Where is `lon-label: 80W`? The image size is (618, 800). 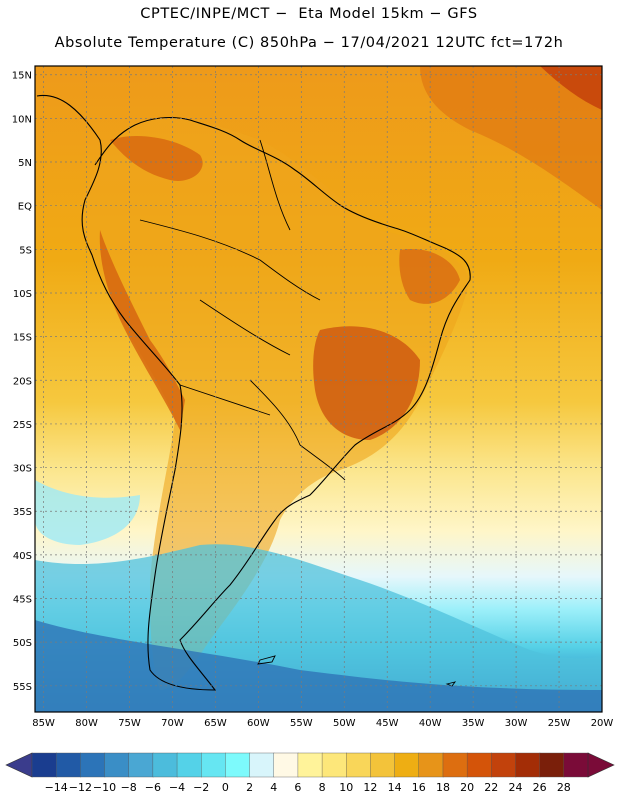
lon-label: 80W is located at coordinates (86, 723).